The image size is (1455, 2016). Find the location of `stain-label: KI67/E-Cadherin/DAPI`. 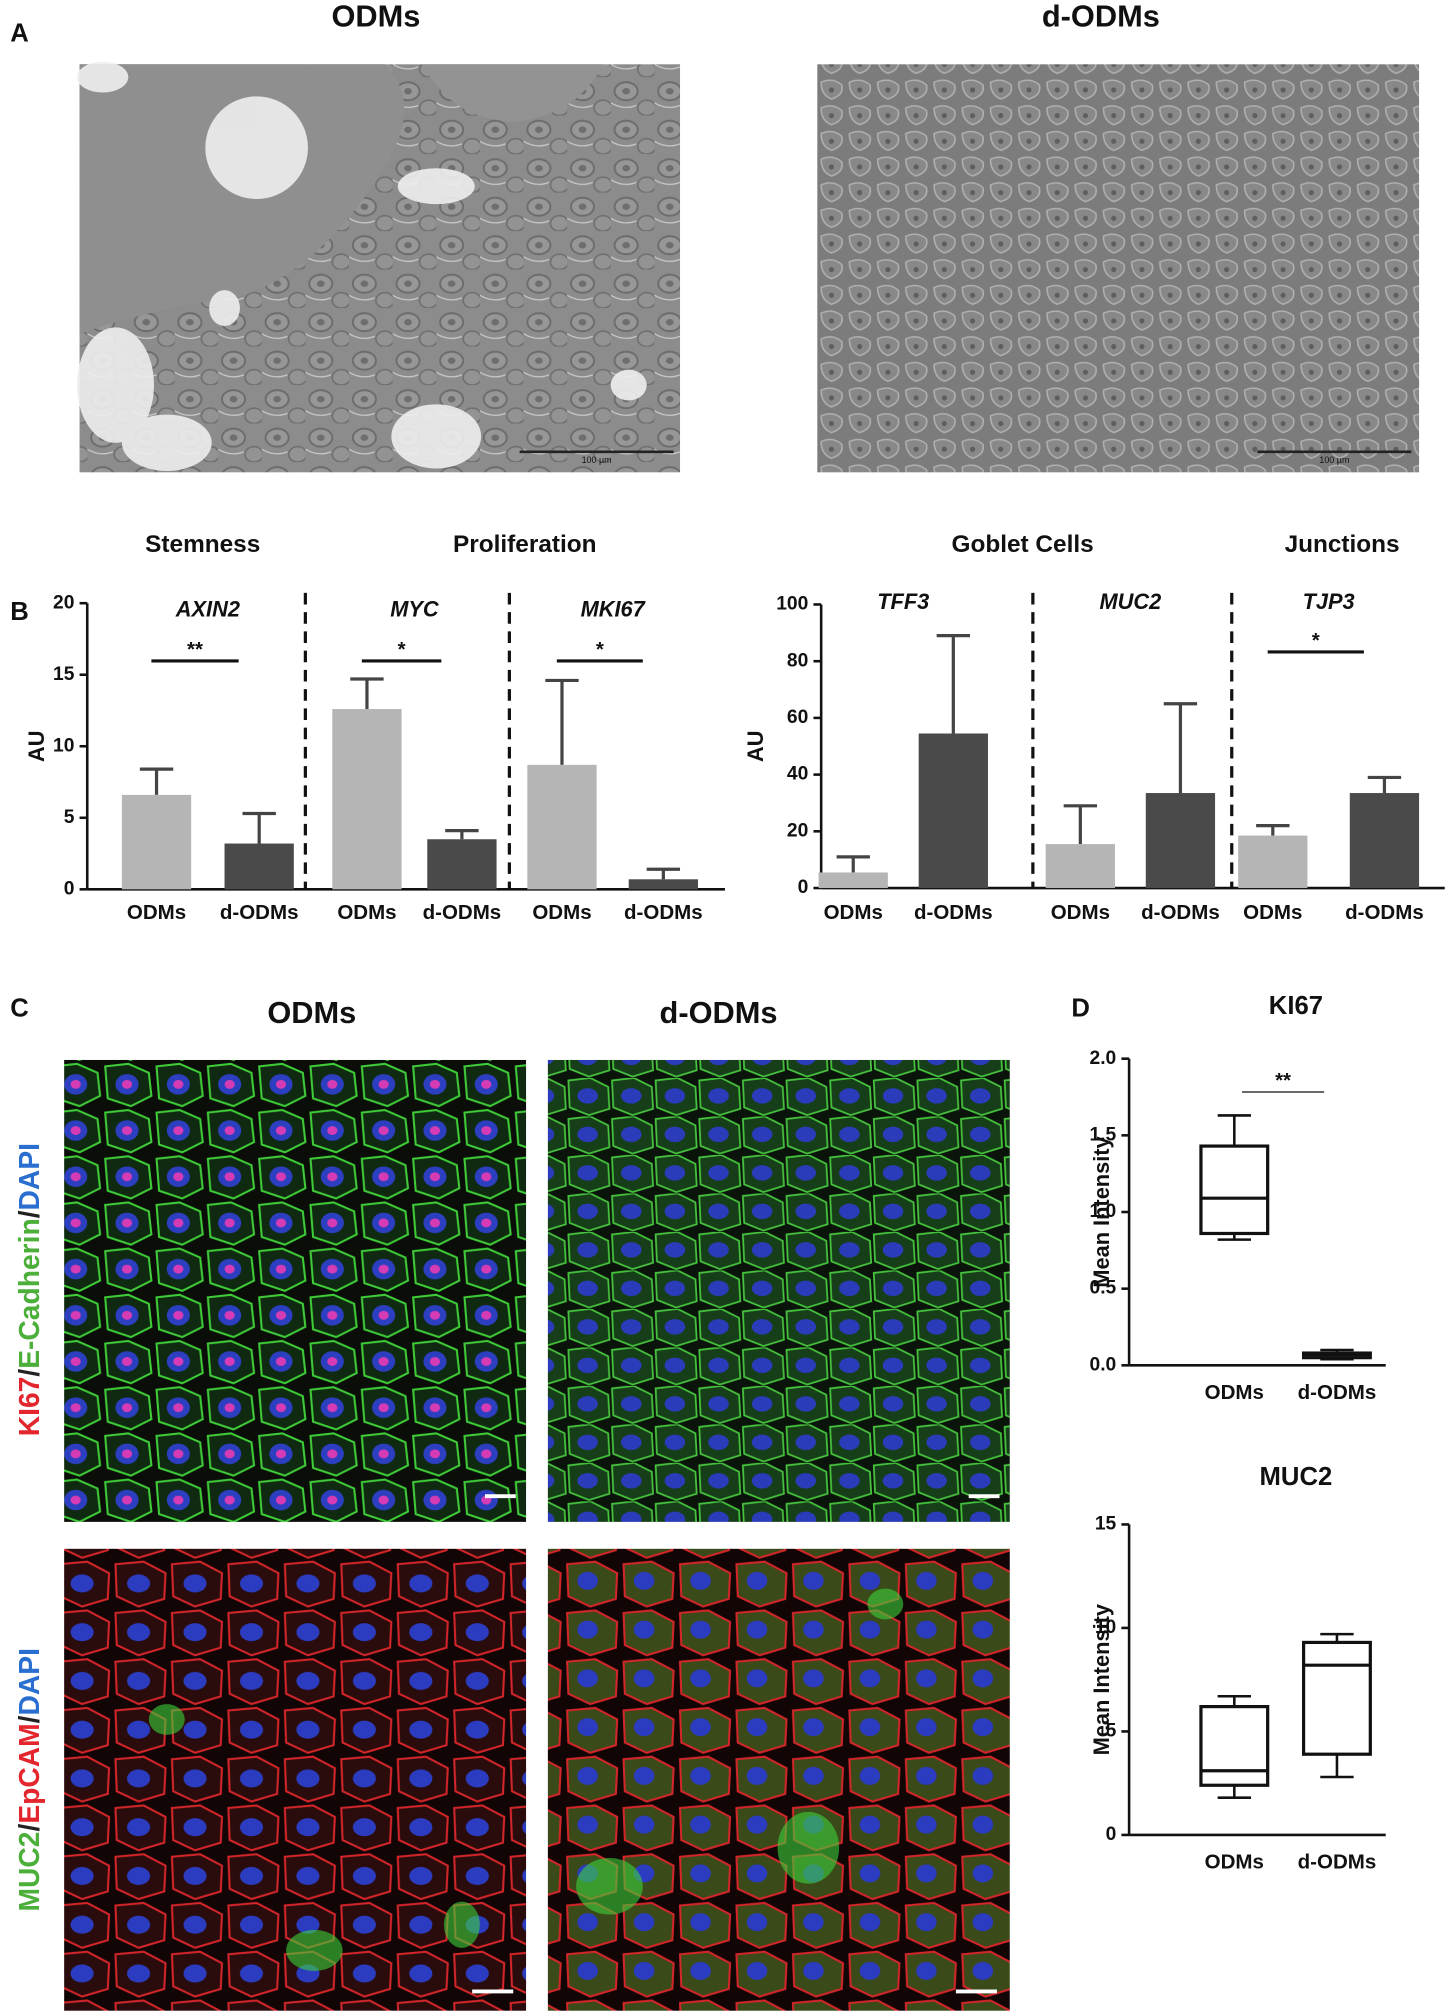

stain-label: KI67/E-Cadherin/DAPI is located at coordinates (30, 1289).